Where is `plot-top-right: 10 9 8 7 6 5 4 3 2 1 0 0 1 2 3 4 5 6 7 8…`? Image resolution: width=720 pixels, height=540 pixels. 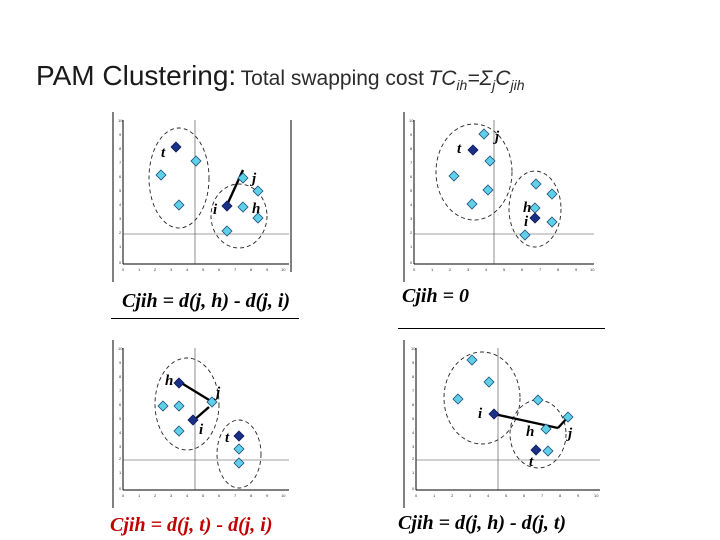
plot-top-right: 10 9 8 7 6 5 4 3 2 1 0 0 1 2 3 4 5 6 7 8… is located at coordinates (499, 197).